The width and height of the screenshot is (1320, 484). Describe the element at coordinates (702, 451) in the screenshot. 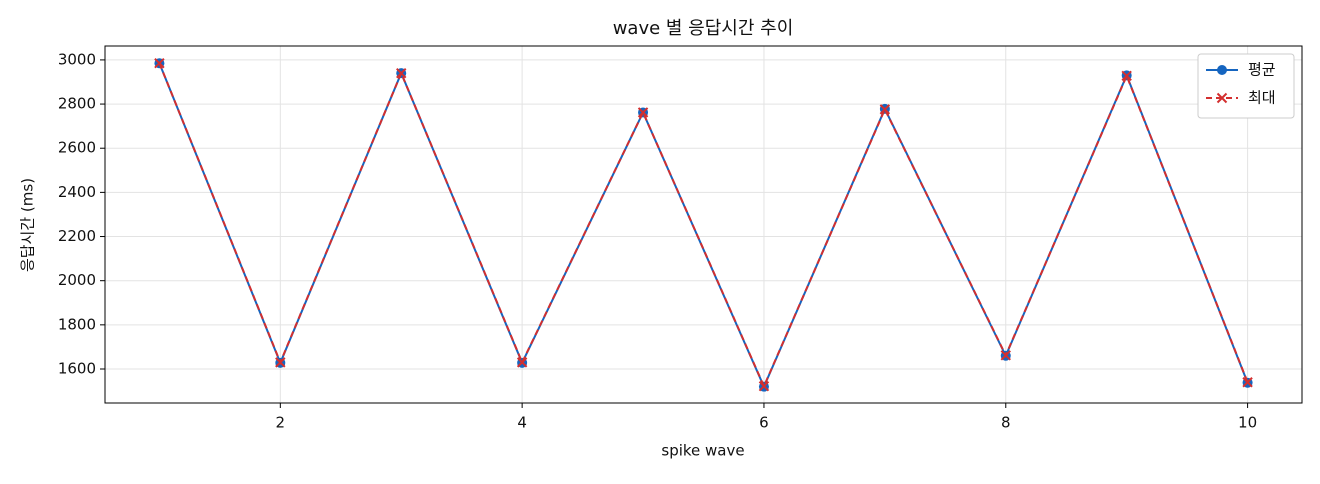

I see `x-axis-label: spike wave` at that location.